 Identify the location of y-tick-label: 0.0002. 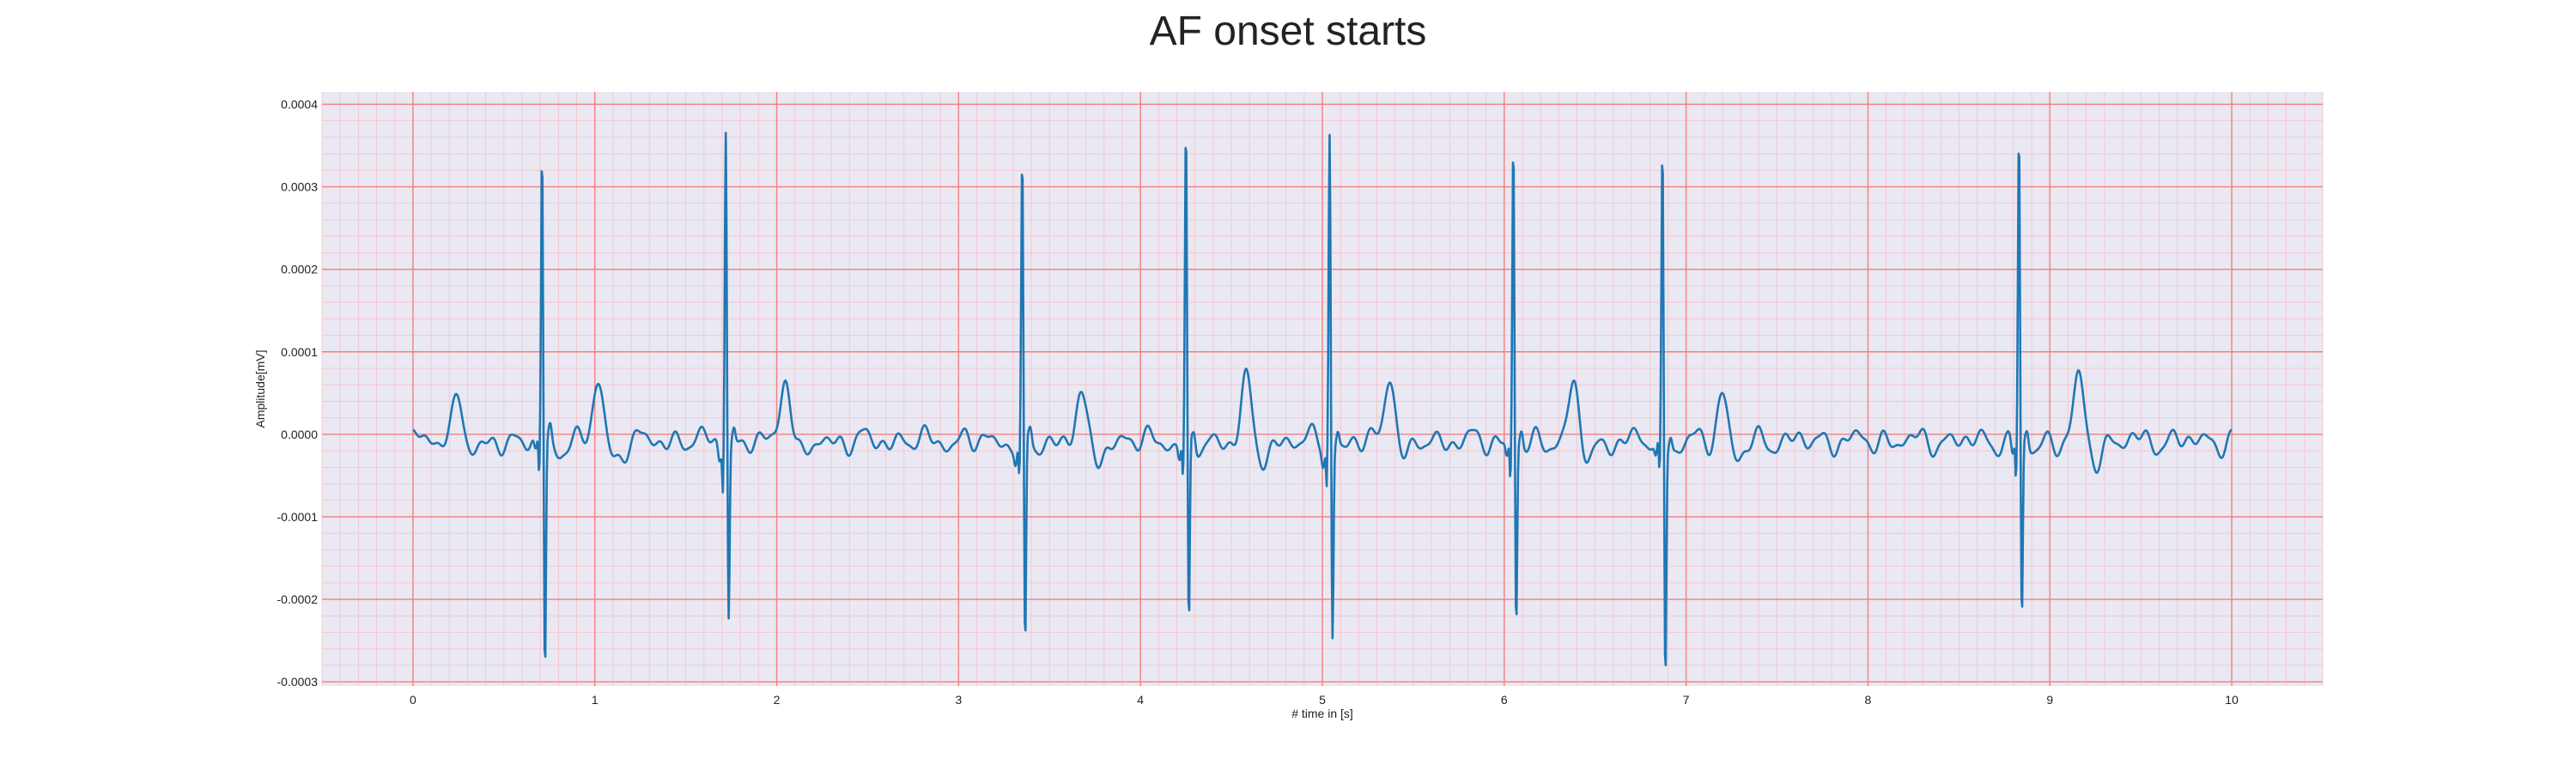
(300, 269).